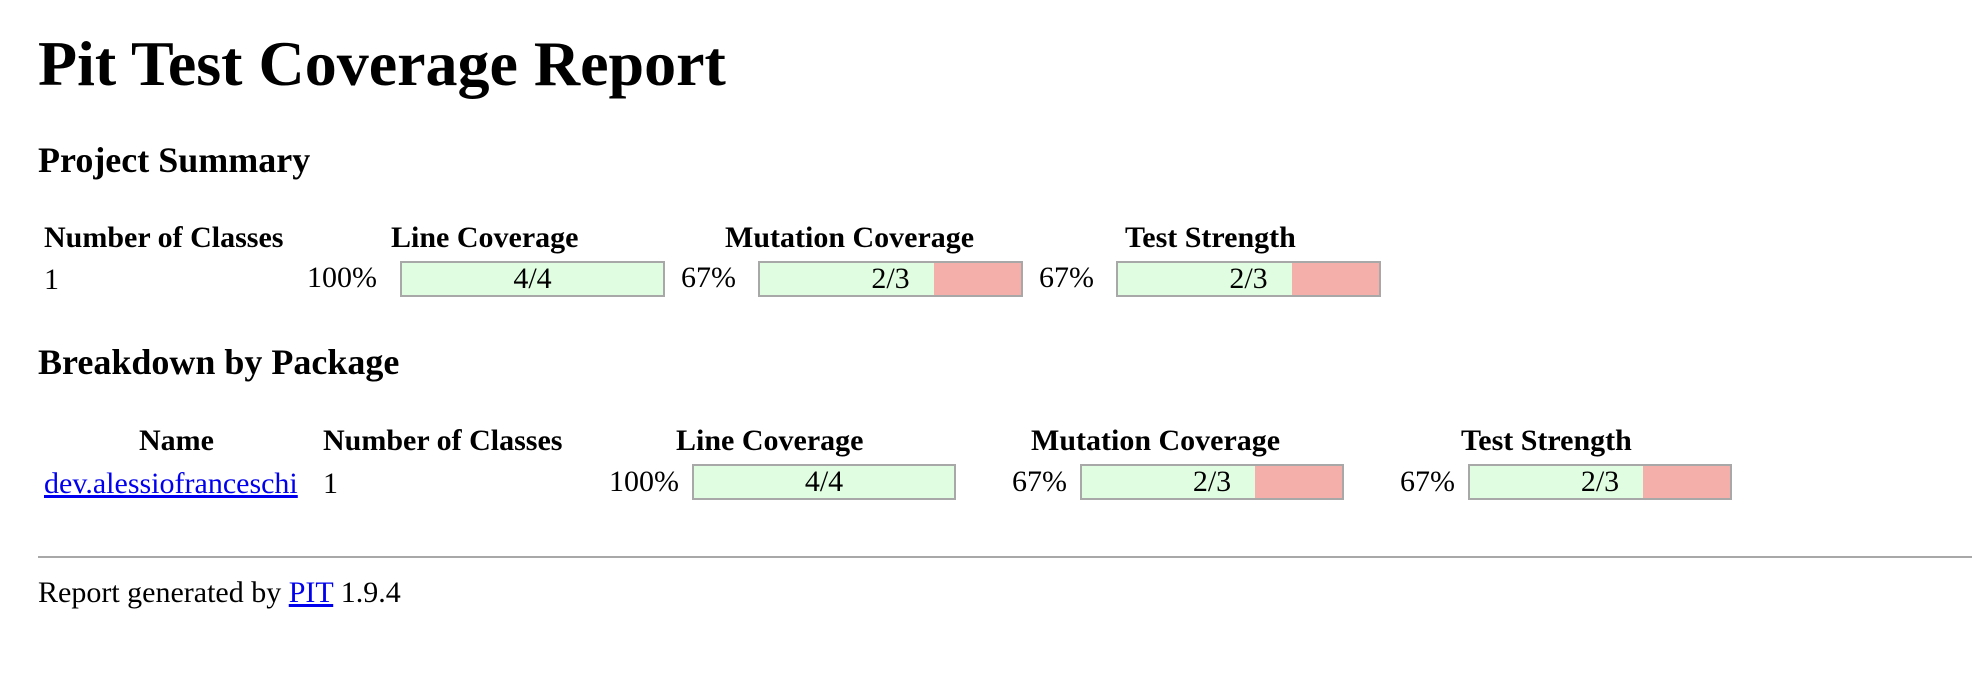  What do you see at coordinates (174, 160) in the screenshot?
I see `project-summary-heading: Project Summary` at bounding box center [174, 160].